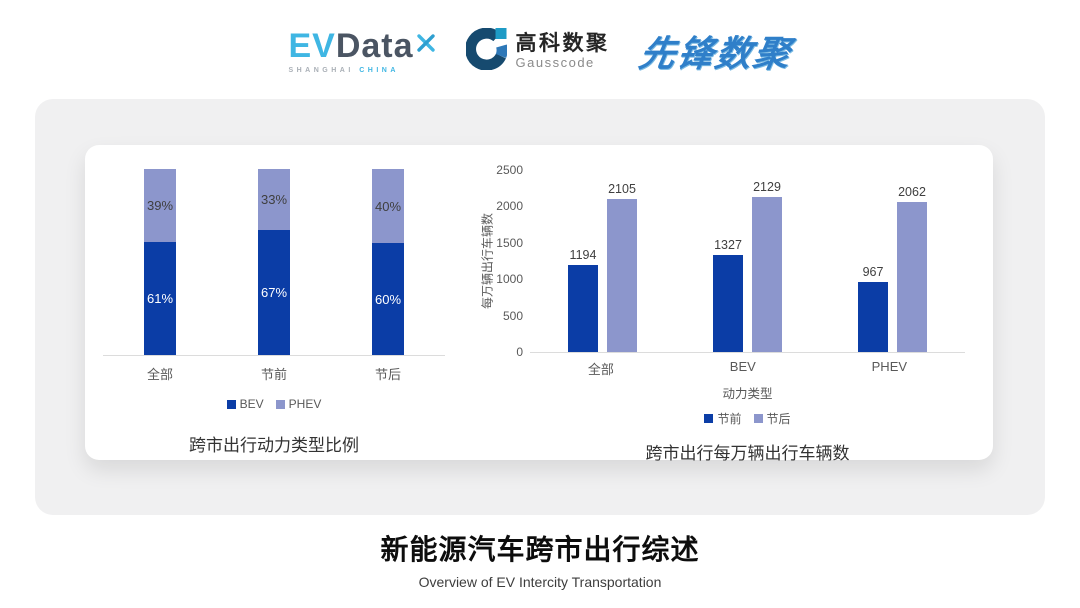 The height and width of the screenshot is (608, 1080). What do you see at coordinates (426, 42) in the screenshot?
I see `sparkle-icon` at bounding box center [426, 42].